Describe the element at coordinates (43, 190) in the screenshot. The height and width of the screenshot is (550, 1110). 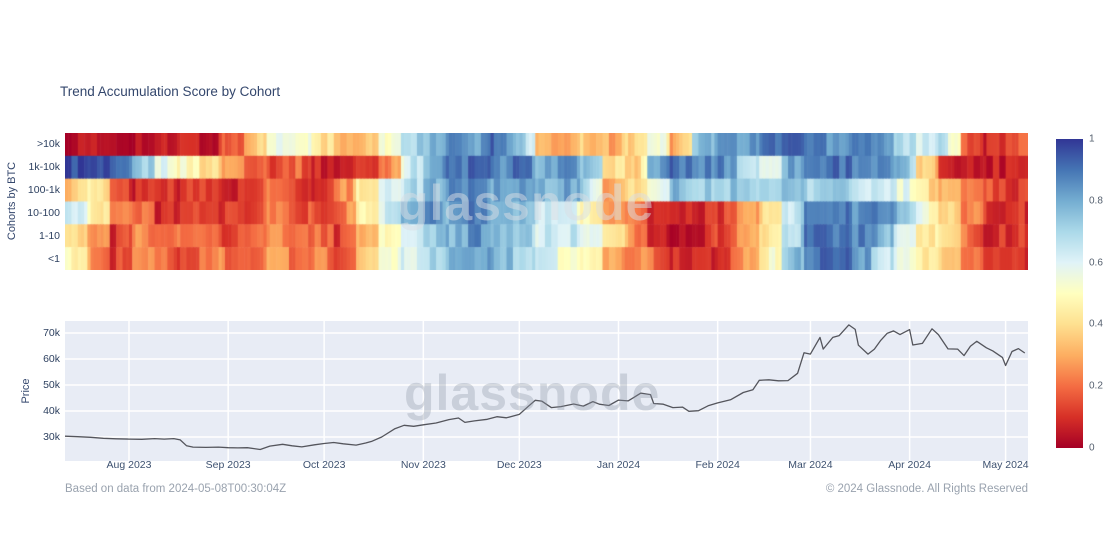
I see `heatmap-row-label: 100-1k` at that location.